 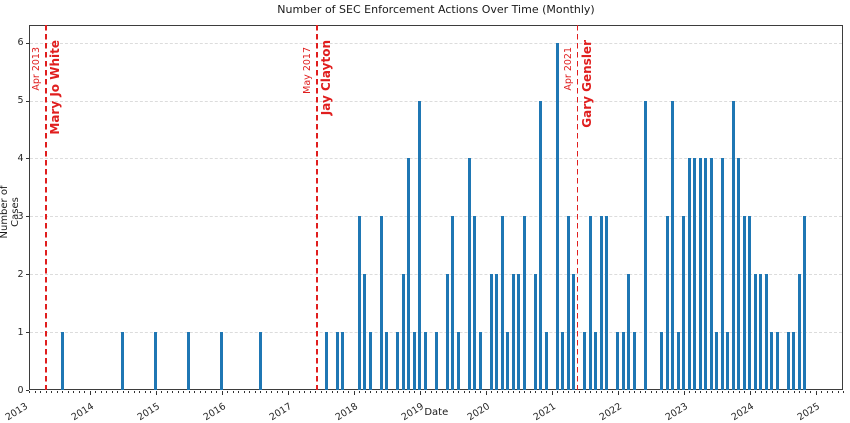 What do you see at coordinates (325, 78) in the screenshot?
I see `event-name-label: Jay Clayton` at bounding box center [325, 78].